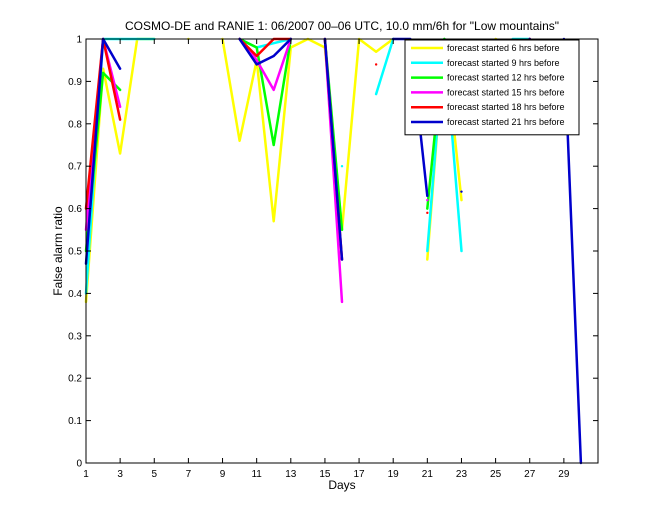  I want to click on x-tick-label: 3, so click(120, 474).